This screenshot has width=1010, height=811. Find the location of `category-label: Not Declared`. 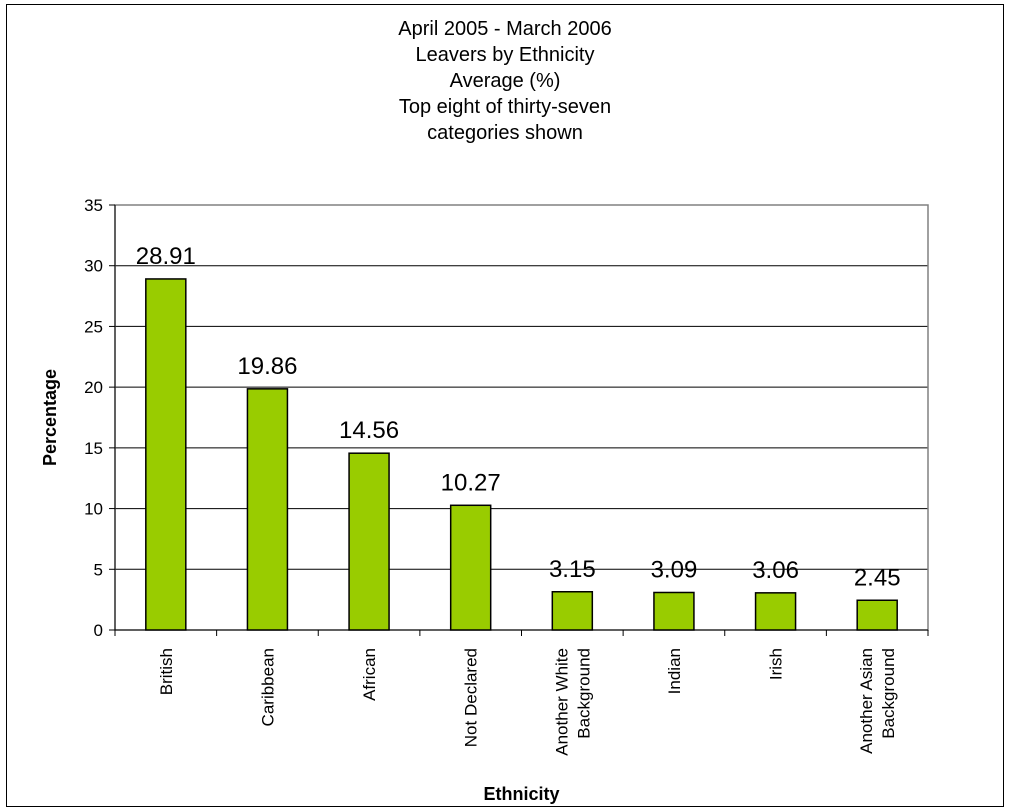

category-label: Not Declared is located at coordinates (471, 697).